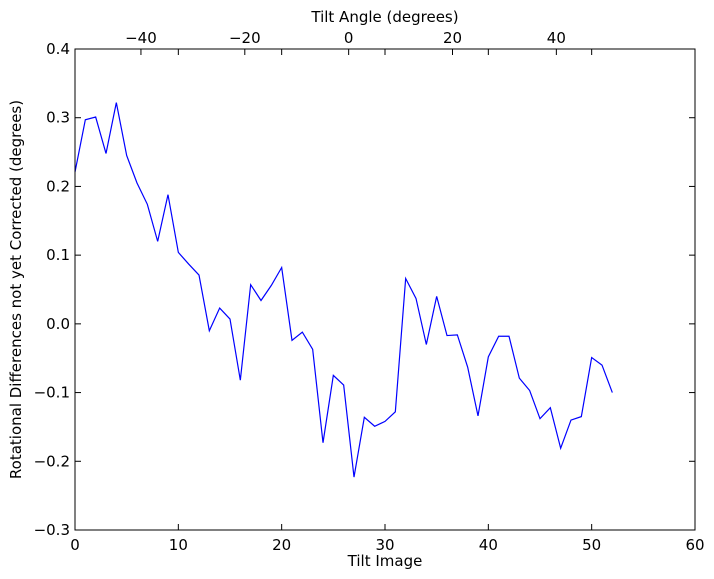 This screenshot has width=714, height=579. I want to click on x-axis-label: Tilt Image, so click(385, 561).